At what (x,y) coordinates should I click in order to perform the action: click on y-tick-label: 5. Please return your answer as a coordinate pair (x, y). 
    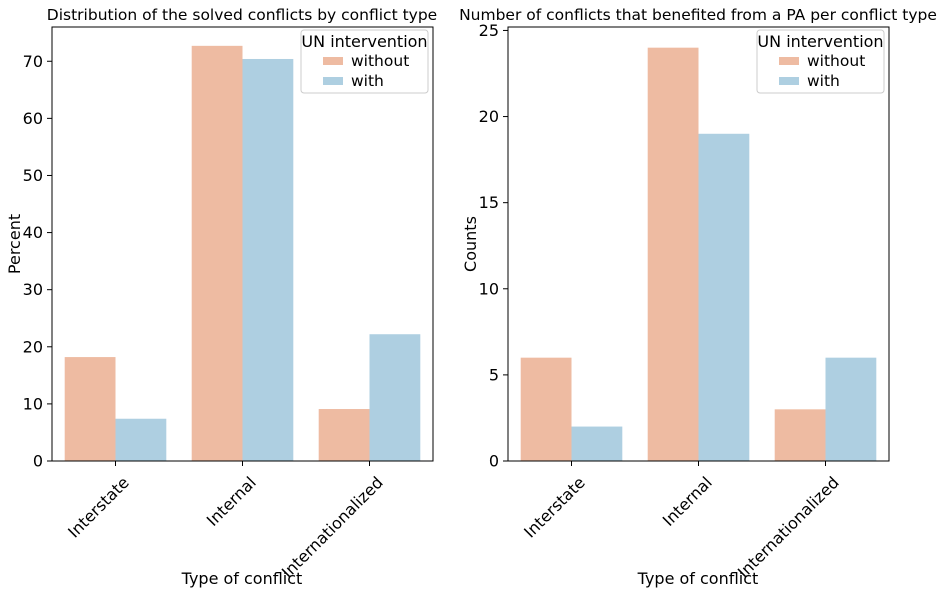
    Looking at the image, I should click on (494, 374).